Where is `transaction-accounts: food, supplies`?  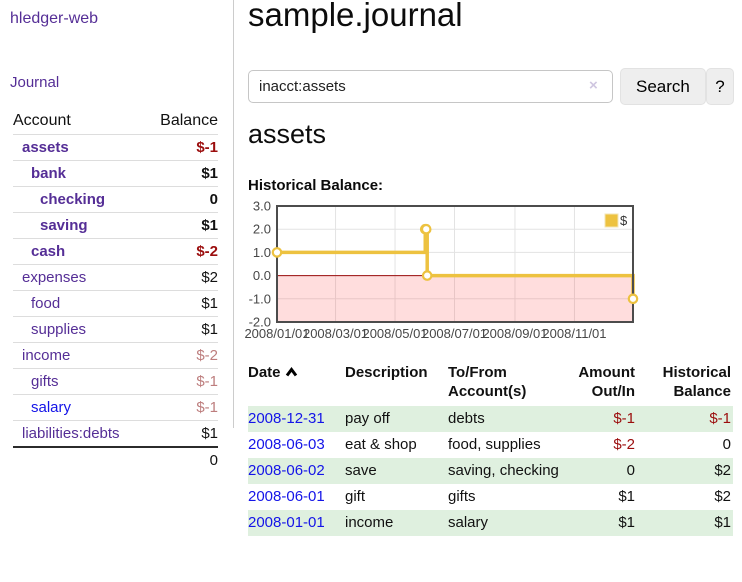
transaction-accounts: food, supplies is located at coordinates (494, 444).